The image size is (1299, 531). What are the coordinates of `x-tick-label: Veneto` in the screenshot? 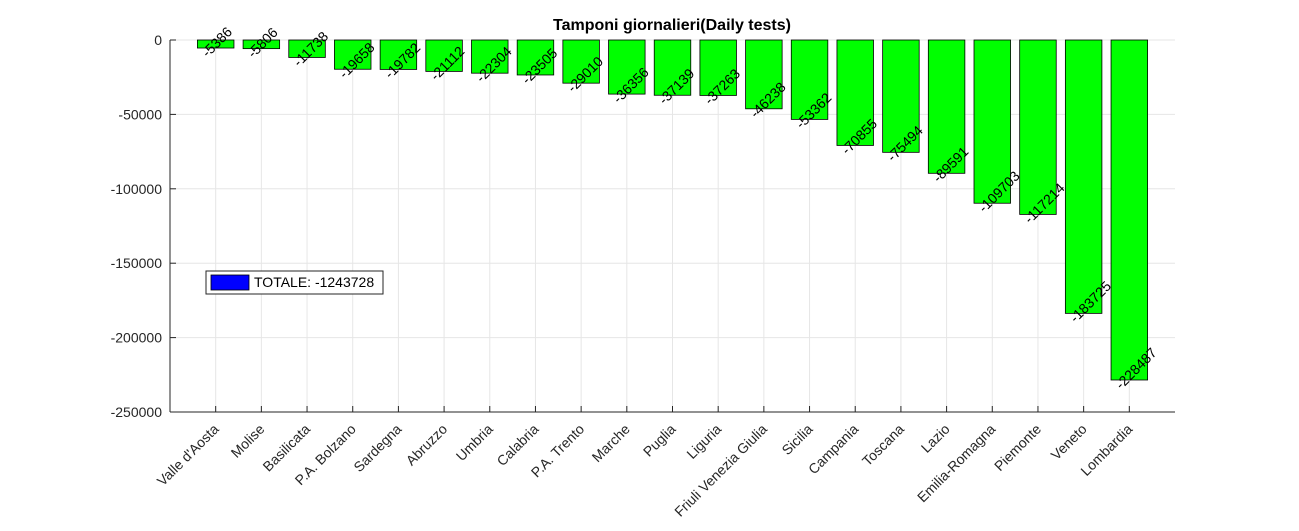 It's located at (1069, 442).